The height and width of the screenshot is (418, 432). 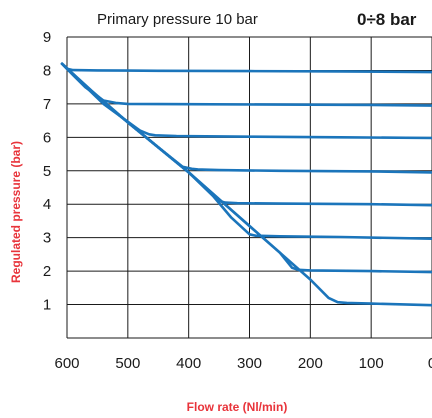 I want to click on x-axis-label: Flow rate (Nl/min), so click(x=237, y=407).